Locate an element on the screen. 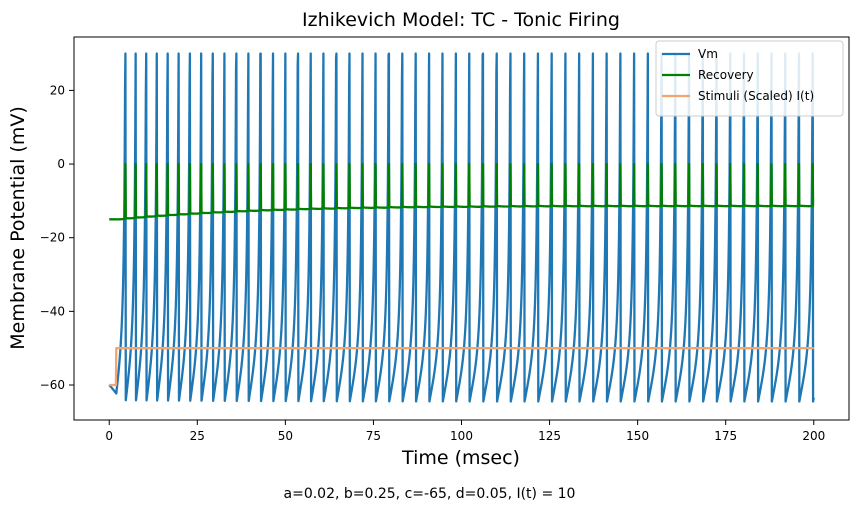 The height and width of the screenshot is (512, 859). x-tick-label: 75 is located at coordinates (373, 436).